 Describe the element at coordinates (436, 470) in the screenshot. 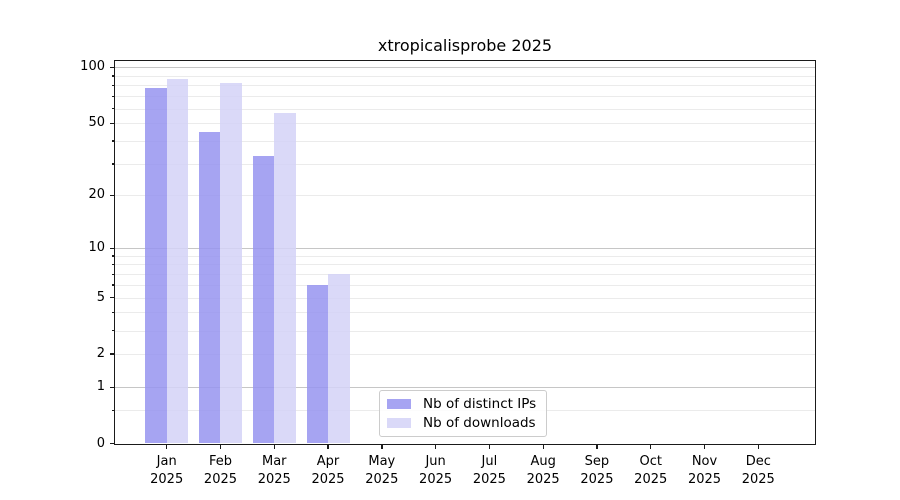

I see `x-tick-label: Jun 2025` at that location.